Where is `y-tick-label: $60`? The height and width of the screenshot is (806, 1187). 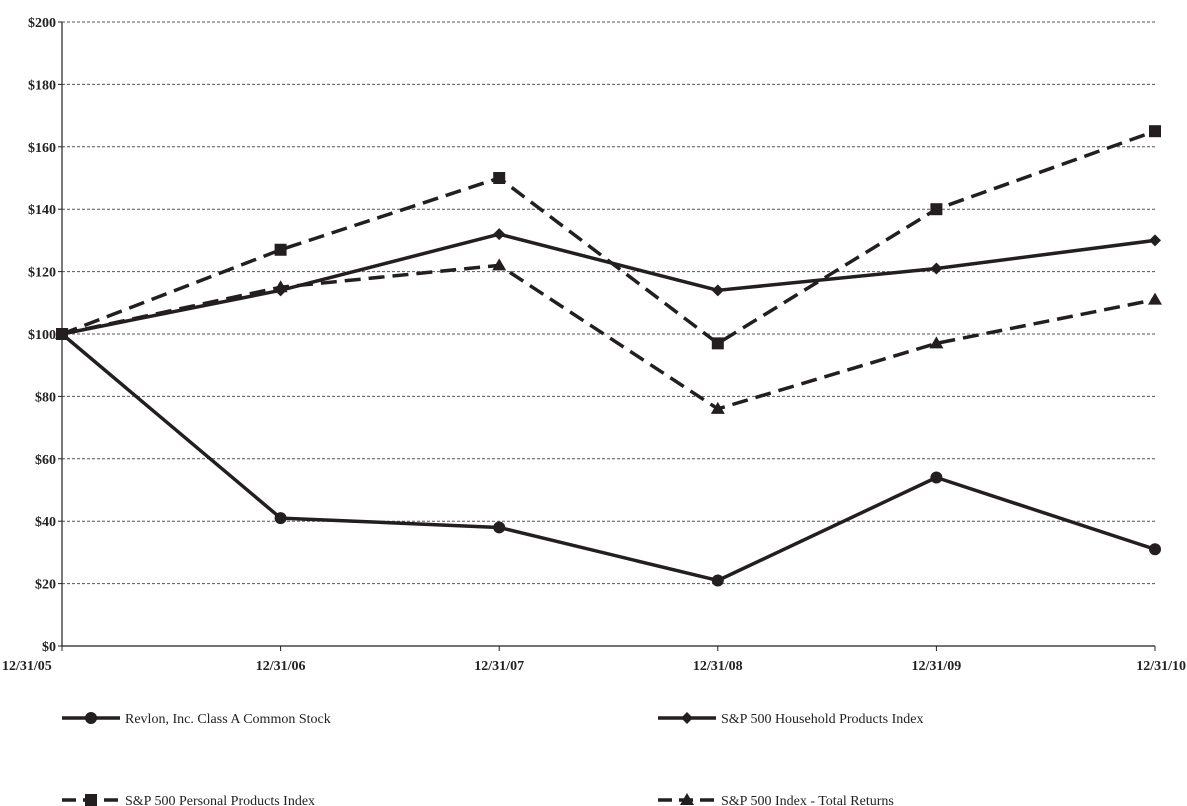 y-tick-label: $60 is located at coordinates (45, 460).